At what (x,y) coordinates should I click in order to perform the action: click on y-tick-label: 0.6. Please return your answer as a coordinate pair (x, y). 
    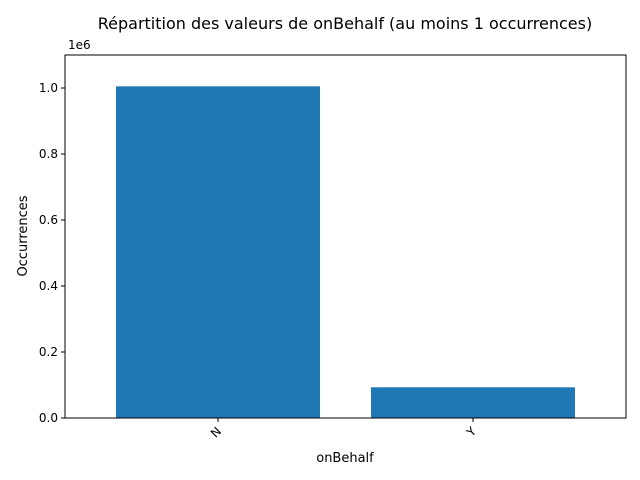
    Looking at the image, I should click on (48, 220).